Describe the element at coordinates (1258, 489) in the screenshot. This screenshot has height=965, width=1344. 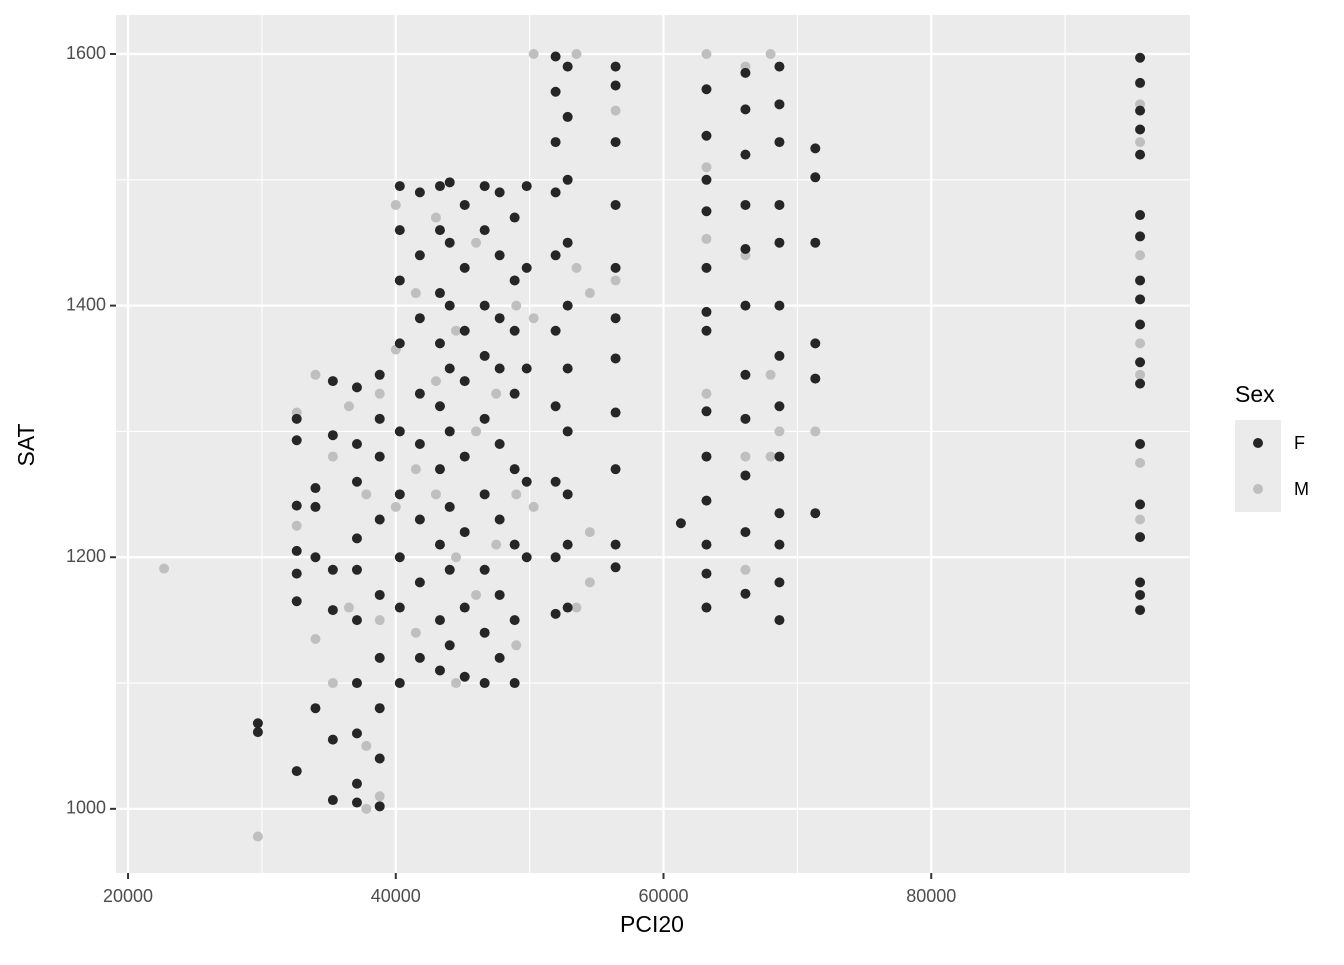
I see `legend-marker` at that location.